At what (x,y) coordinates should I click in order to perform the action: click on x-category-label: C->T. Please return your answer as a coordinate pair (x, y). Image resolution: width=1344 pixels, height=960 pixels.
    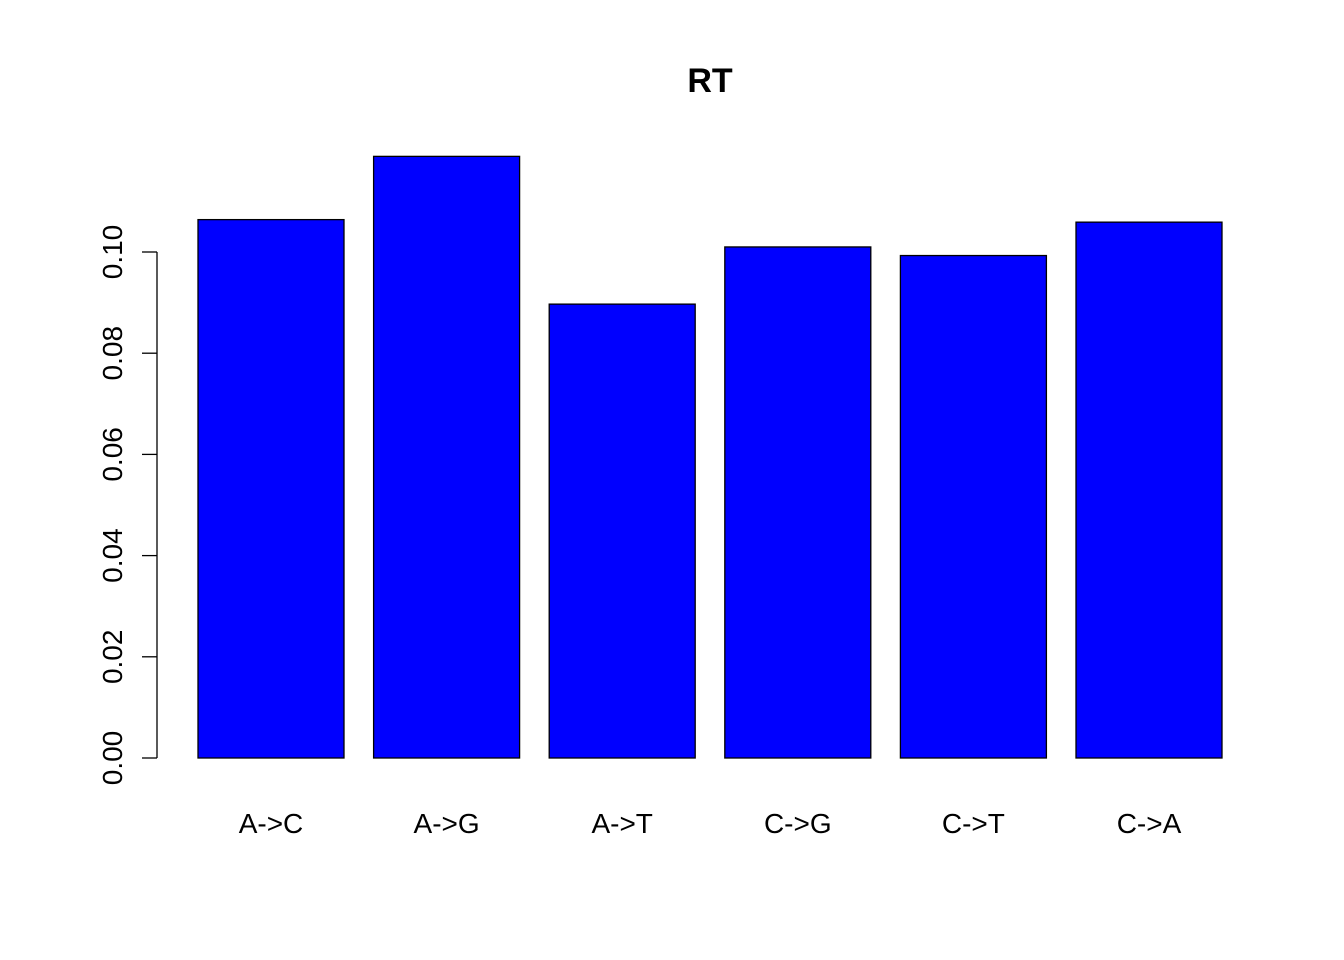
    Looking at the image, I should click on (973, 823).